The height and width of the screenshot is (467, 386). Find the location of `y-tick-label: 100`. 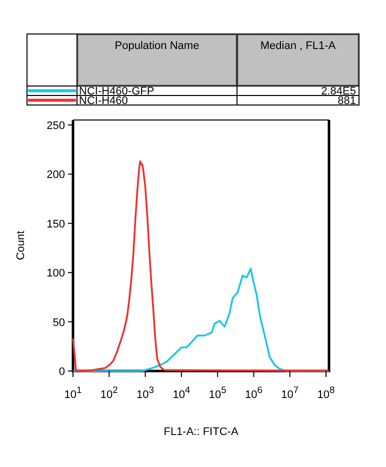

y-tick-label: 100 is located at coordinates (55, 274).